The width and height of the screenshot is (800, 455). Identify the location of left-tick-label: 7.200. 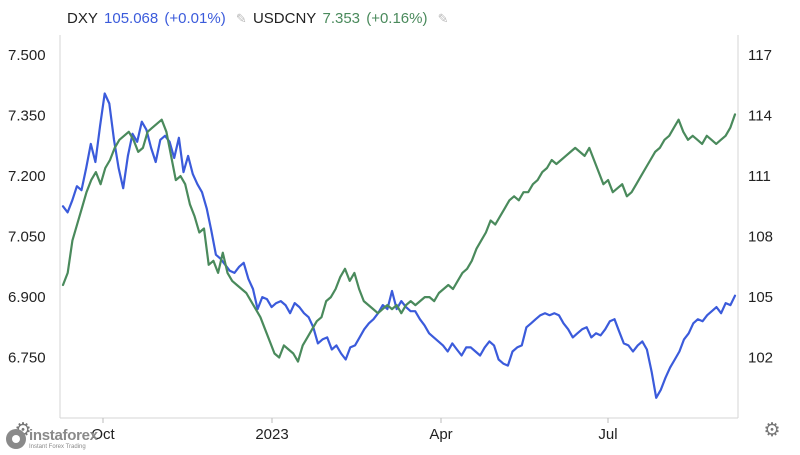
(27, 176).